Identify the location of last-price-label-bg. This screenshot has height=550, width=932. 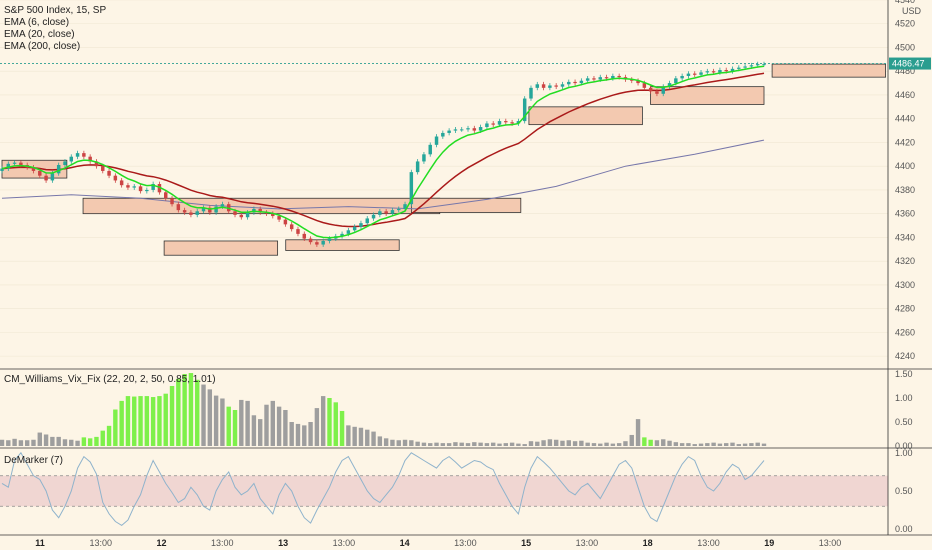
(910, 63).